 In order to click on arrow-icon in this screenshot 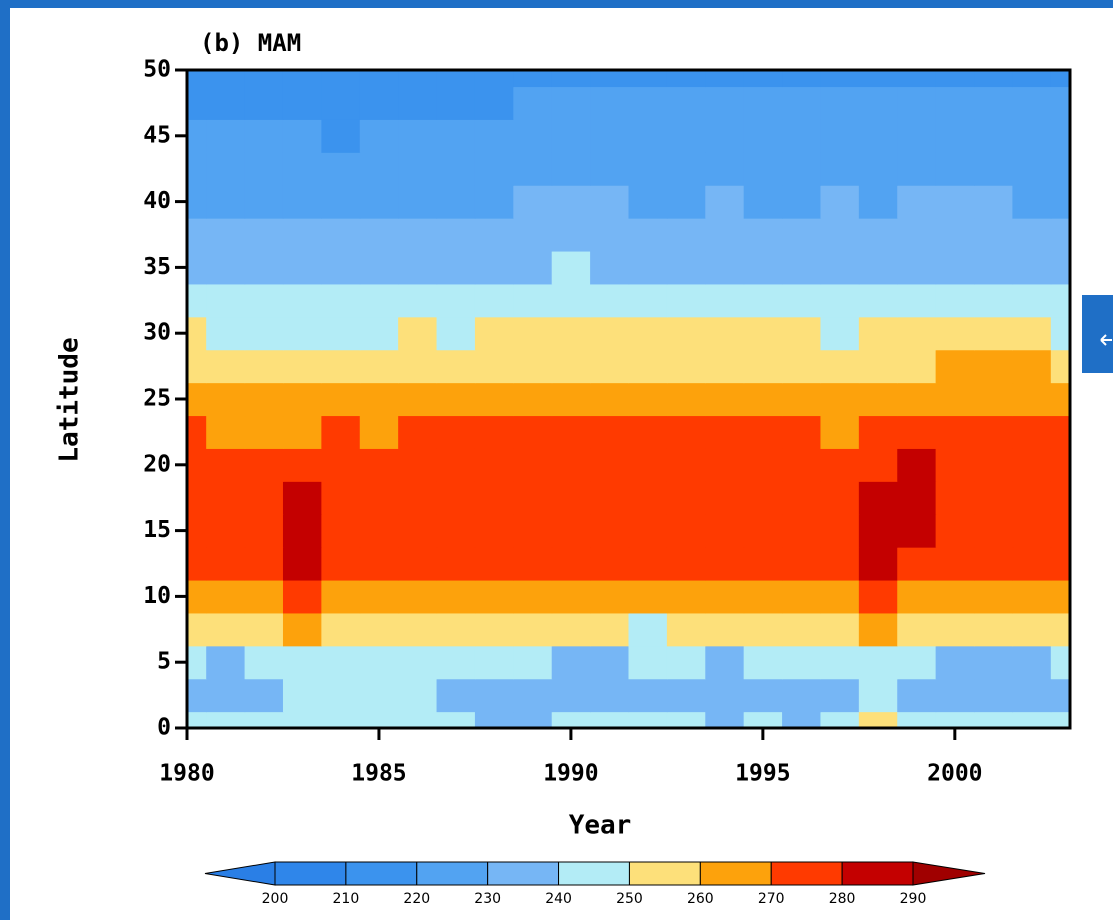, I will do `click(1106, 340)`.